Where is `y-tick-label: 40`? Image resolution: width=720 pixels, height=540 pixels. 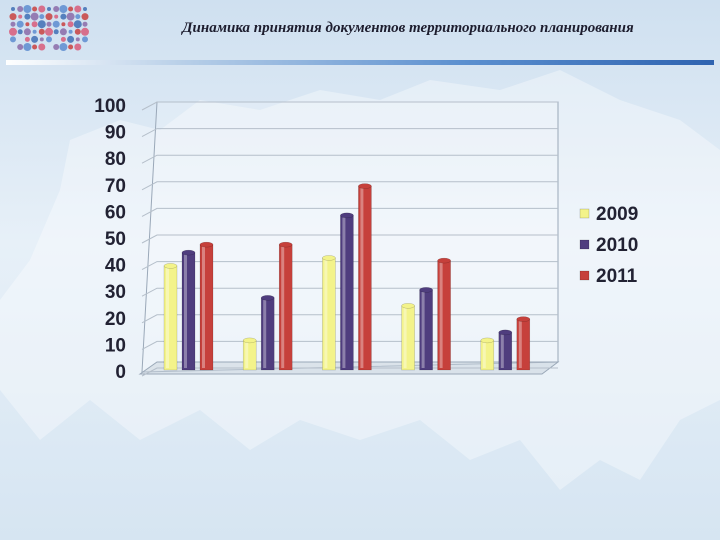 y-tick-label: 40 is located at coordinates (115, 266).